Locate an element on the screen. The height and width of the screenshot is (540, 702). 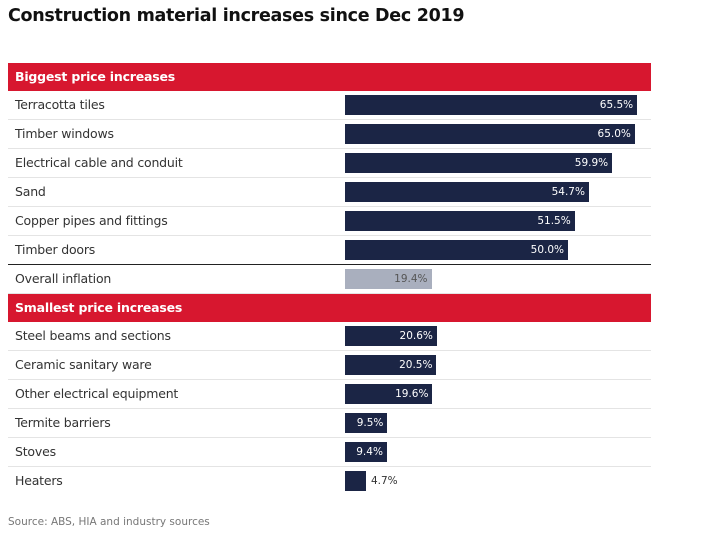
group-header: Smallest price increases is located at coordinates (329, 308).